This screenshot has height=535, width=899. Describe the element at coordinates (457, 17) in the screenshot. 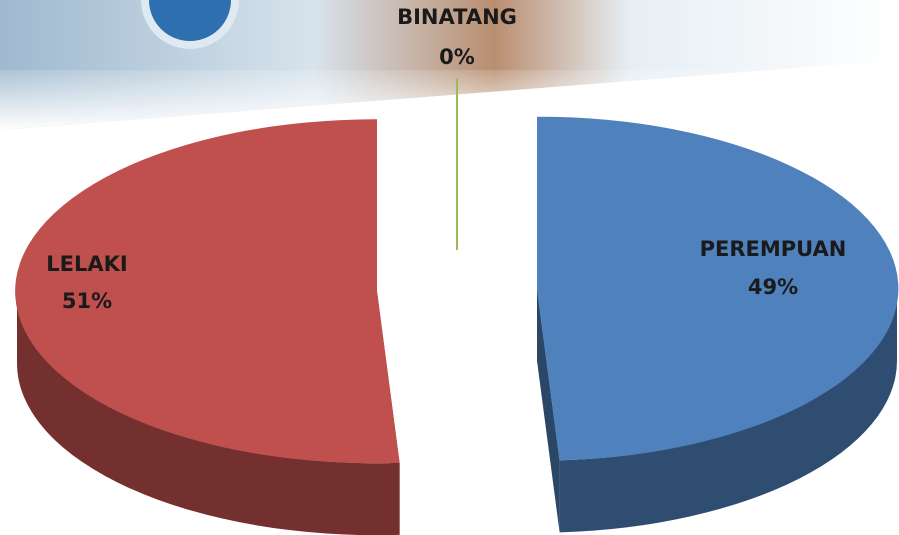

I see `slice-label: BINATANG` at that location.